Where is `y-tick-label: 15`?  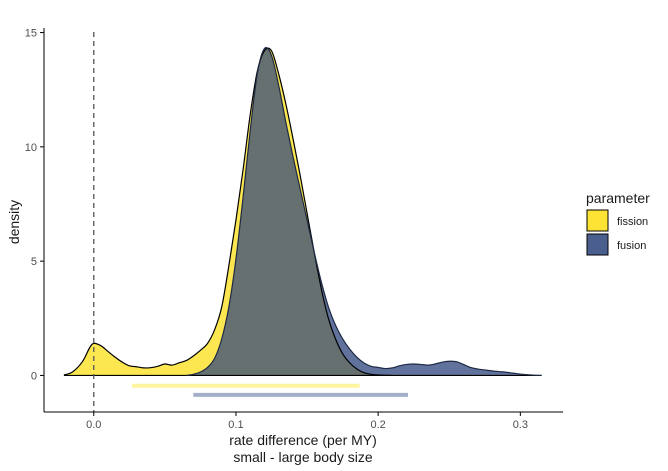 y-tick-label: 15 is located at coordinates (31, 34).